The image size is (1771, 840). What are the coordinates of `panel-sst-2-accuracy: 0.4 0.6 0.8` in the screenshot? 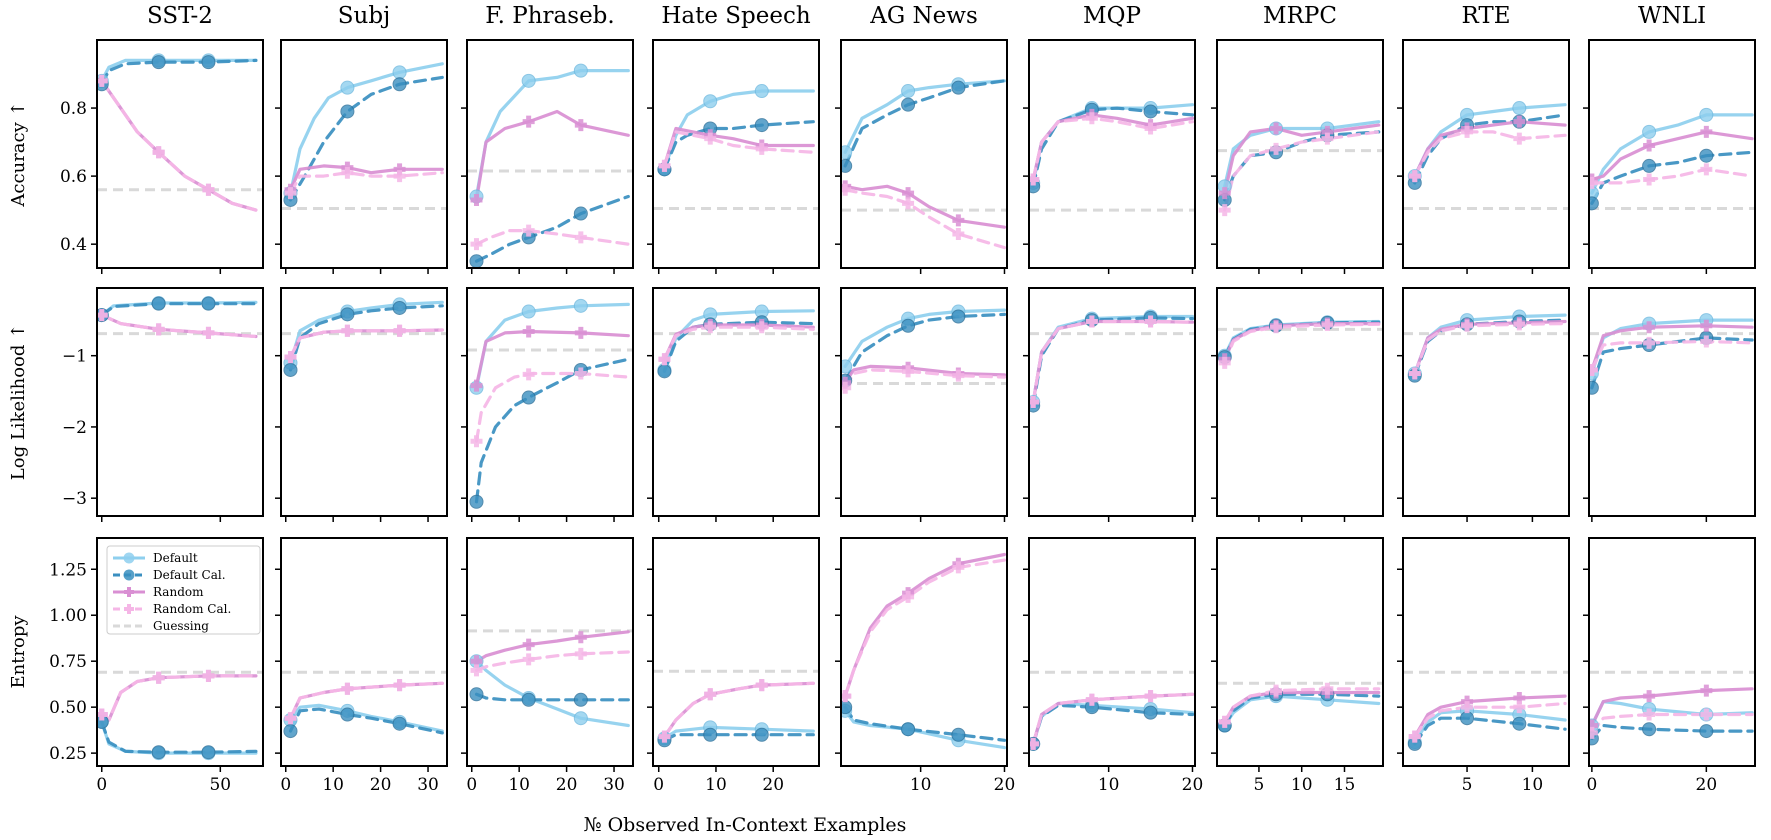 It's located at (162, 156).